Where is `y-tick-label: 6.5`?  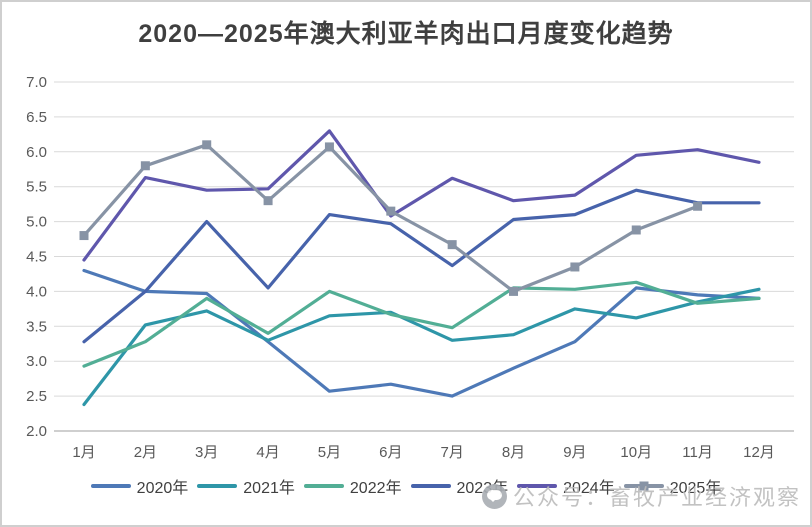
y-tick-label: 6.5 is located at coordinates (36, 117).